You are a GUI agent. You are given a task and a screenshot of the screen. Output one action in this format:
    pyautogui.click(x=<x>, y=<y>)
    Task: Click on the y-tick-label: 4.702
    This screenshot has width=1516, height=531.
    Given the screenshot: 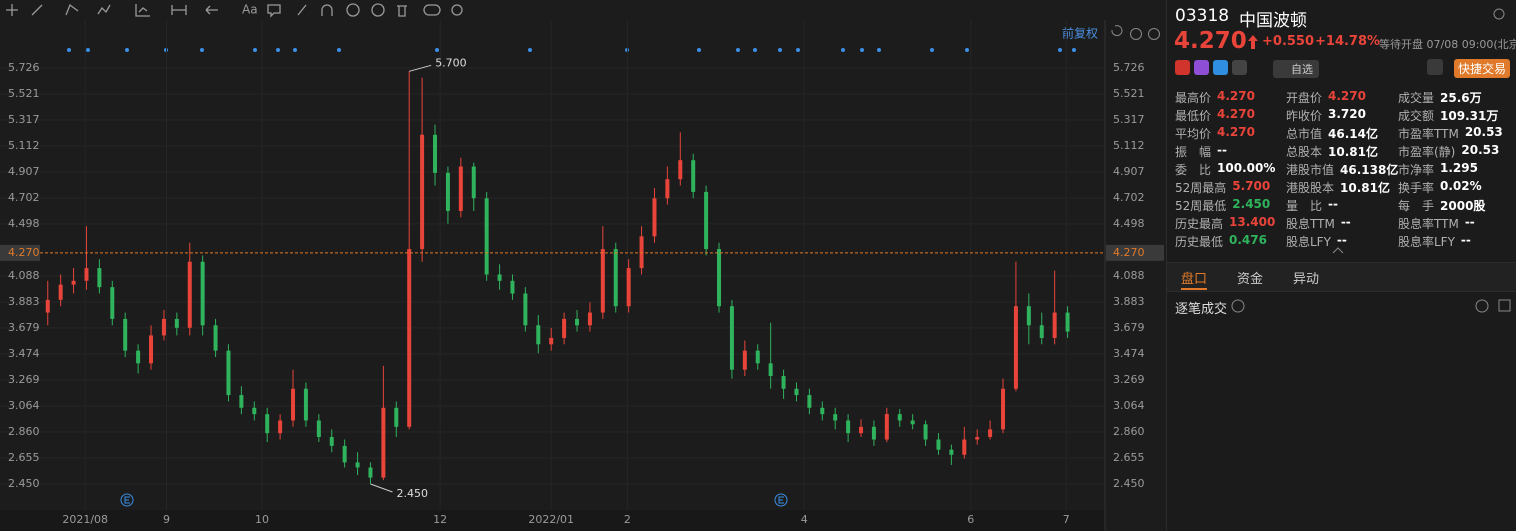 What is the action you would take?
    pyautogui.click(x=1129, y=197)
    